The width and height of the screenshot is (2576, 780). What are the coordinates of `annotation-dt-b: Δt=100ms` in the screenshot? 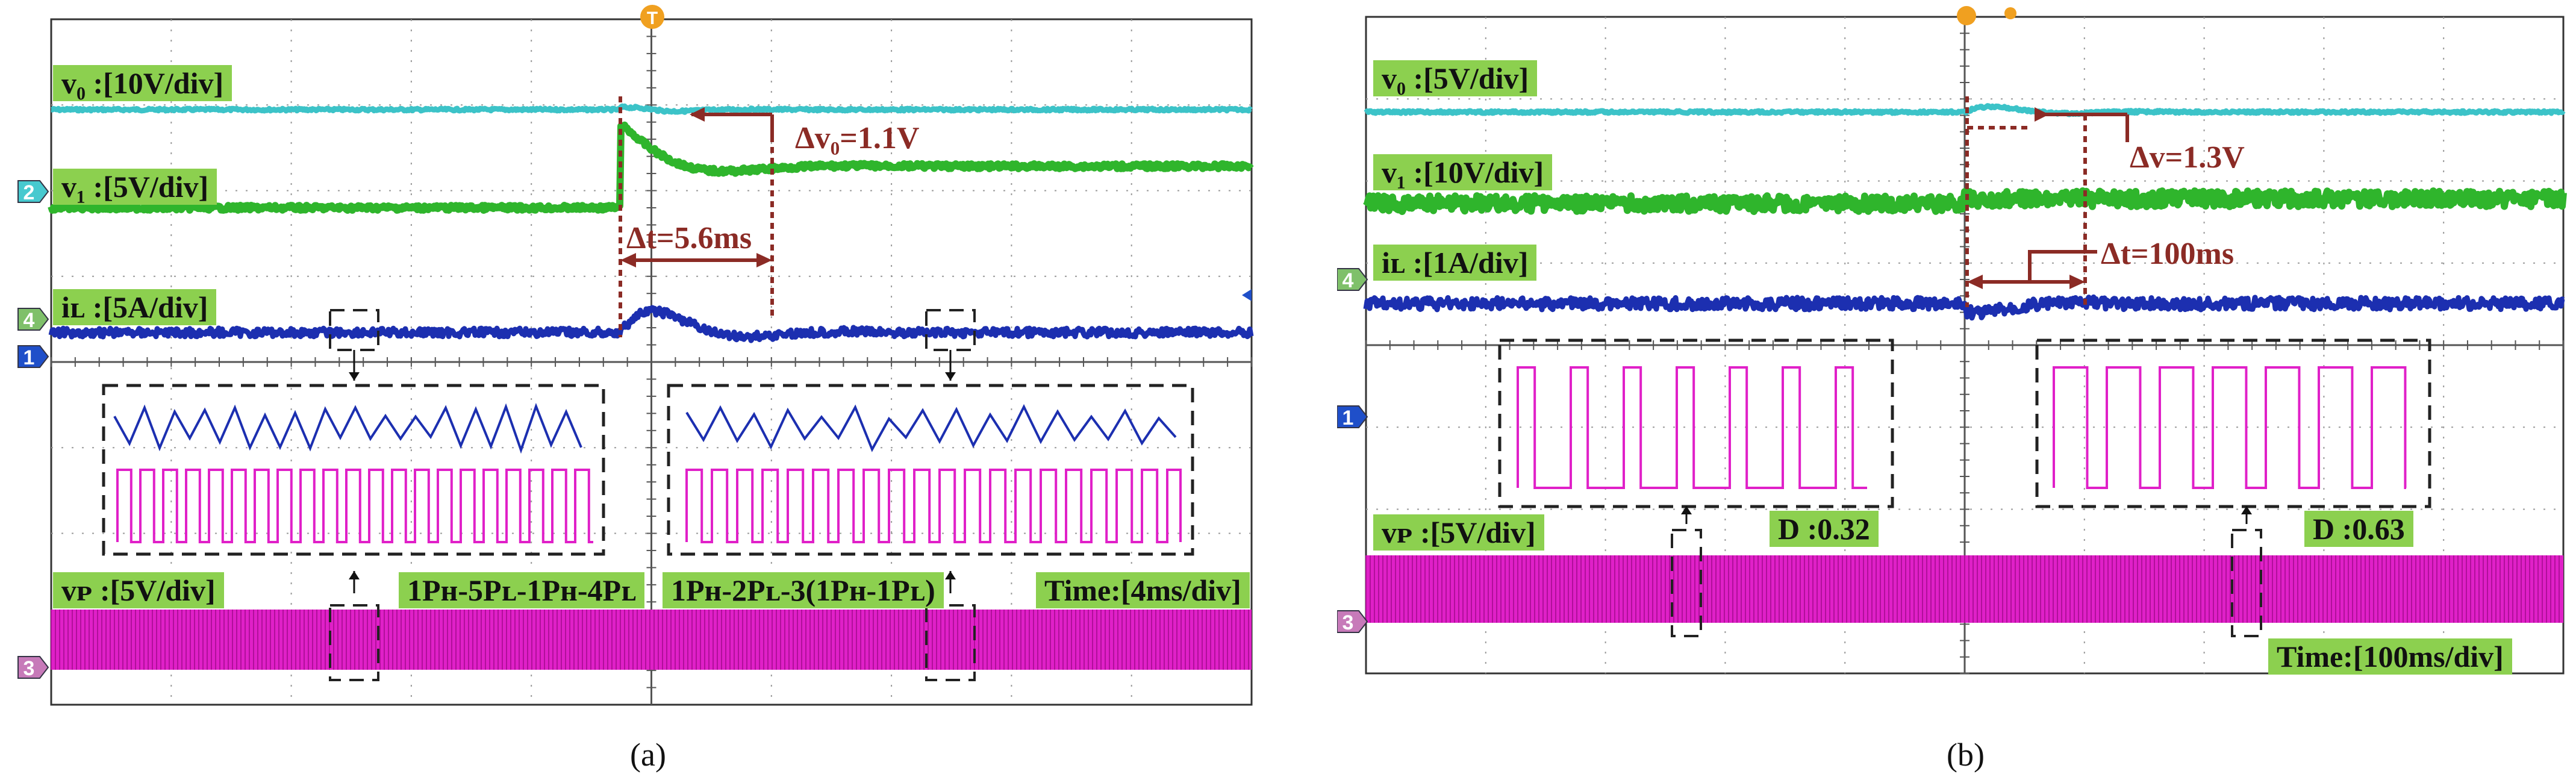 It's located at (2168, 254).